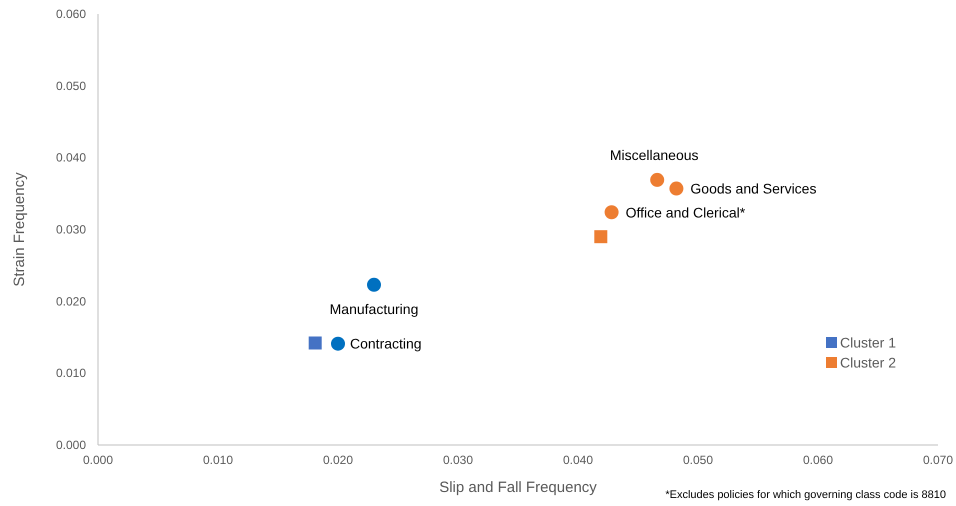  I want to click on text: *Excludes policies for which governing class code is 8810, so click(805, 495).